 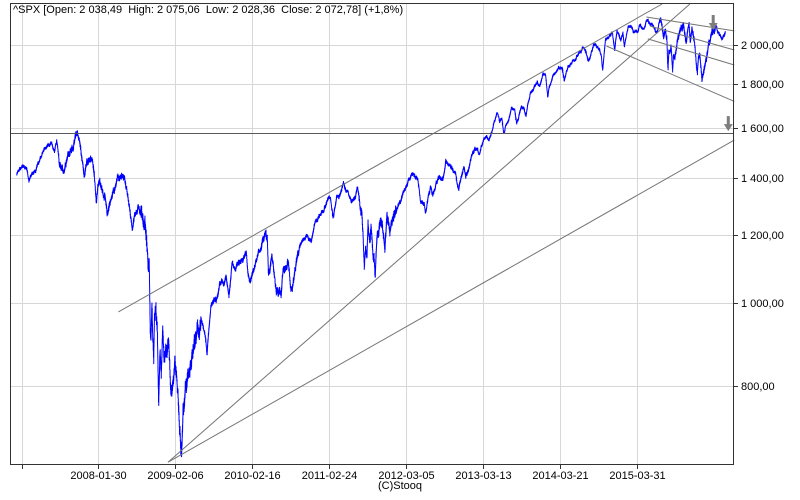 I want to click on y-tick-label: 800,00, so click(x=758, y=387).